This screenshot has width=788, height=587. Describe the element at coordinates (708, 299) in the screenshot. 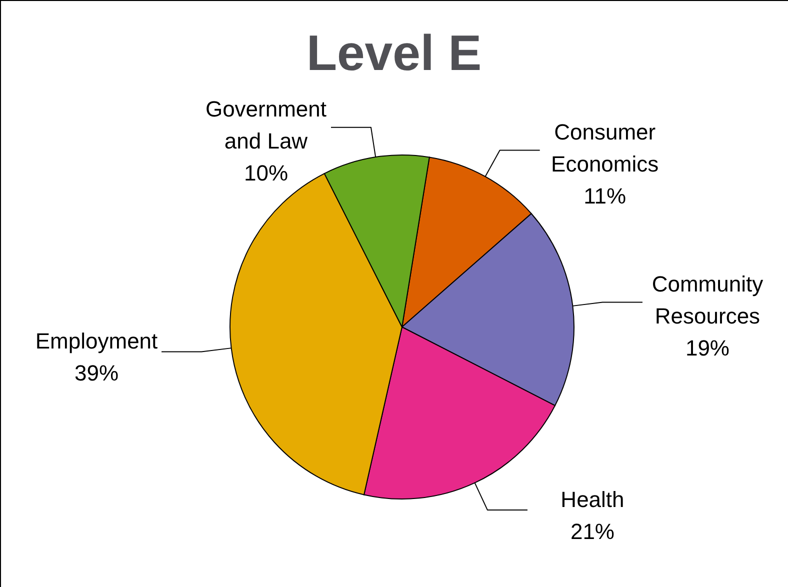

I see `slice-label: Community Resources` at that location.